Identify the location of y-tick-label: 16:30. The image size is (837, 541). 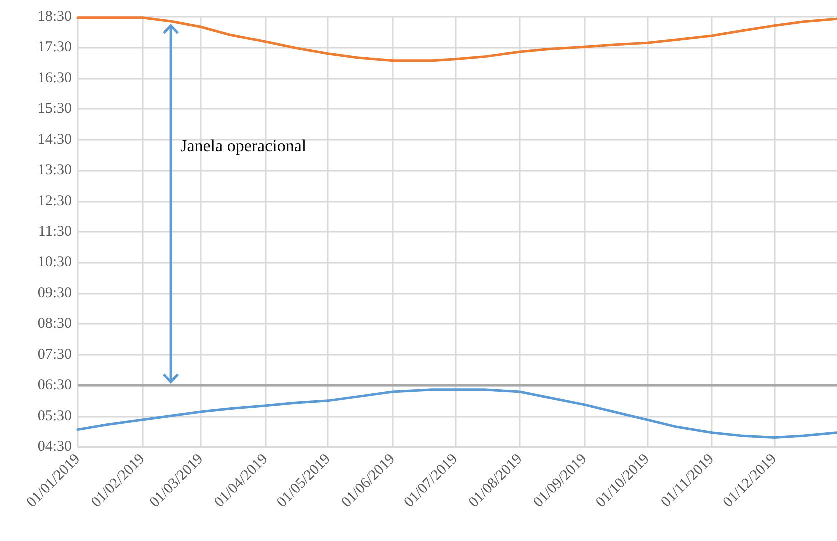
(55, 78).